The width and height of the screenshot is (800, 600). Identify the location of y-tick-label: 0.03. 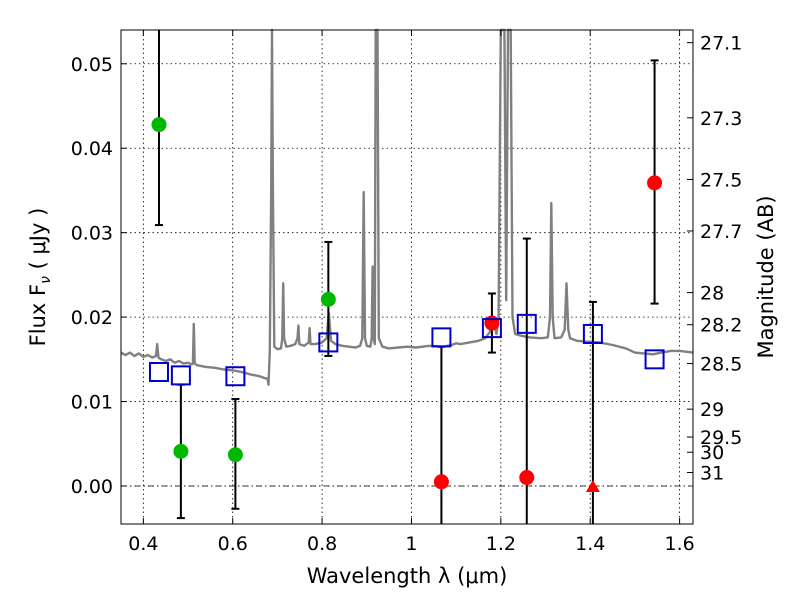
(92, 234).